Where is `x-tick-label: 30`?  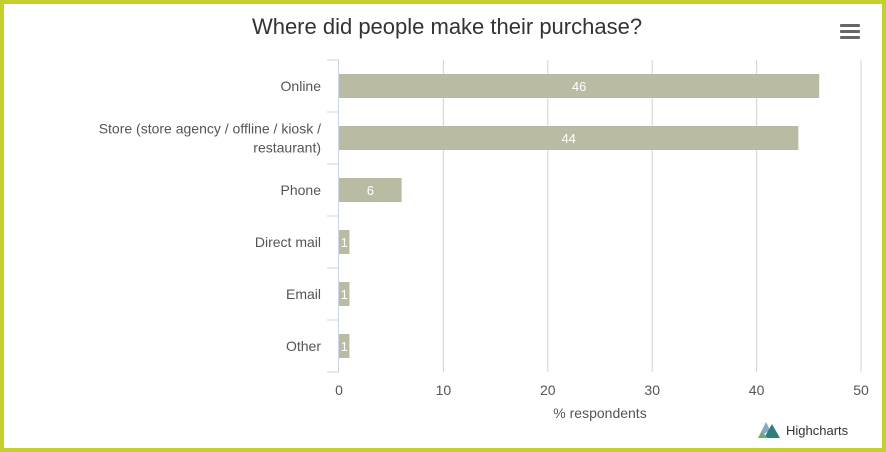 x-tick-label: 30 is located at coordinates (652, 390).